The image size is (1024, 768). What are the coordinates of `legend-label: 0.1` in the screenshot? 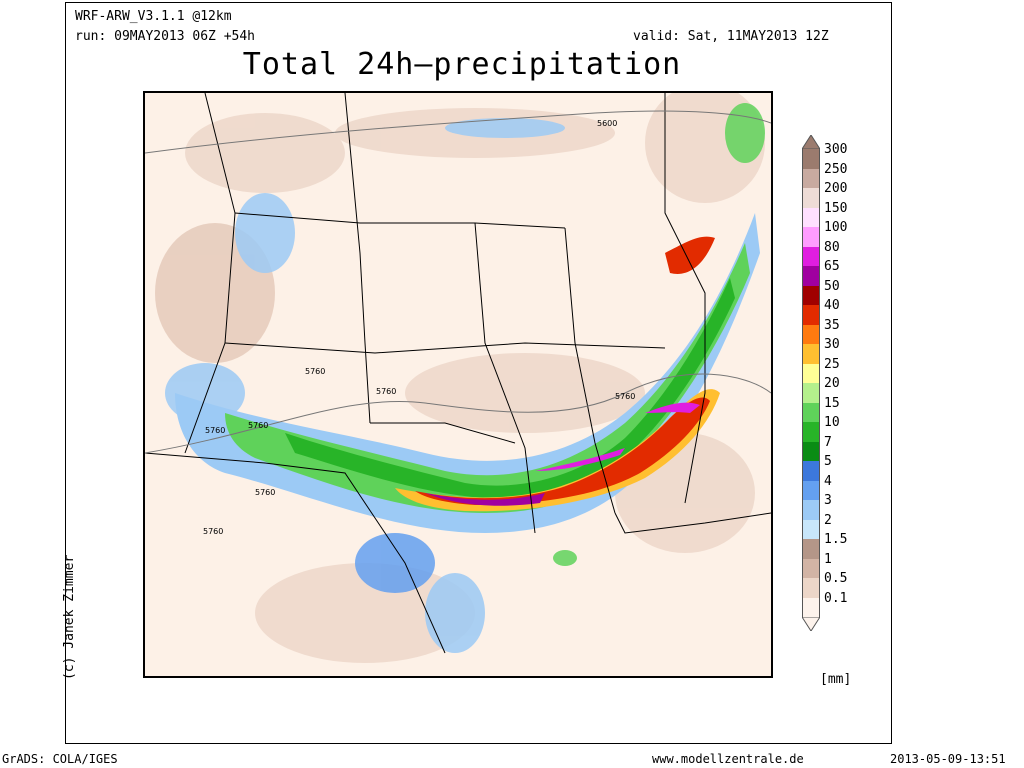 It's located at (836, 598).